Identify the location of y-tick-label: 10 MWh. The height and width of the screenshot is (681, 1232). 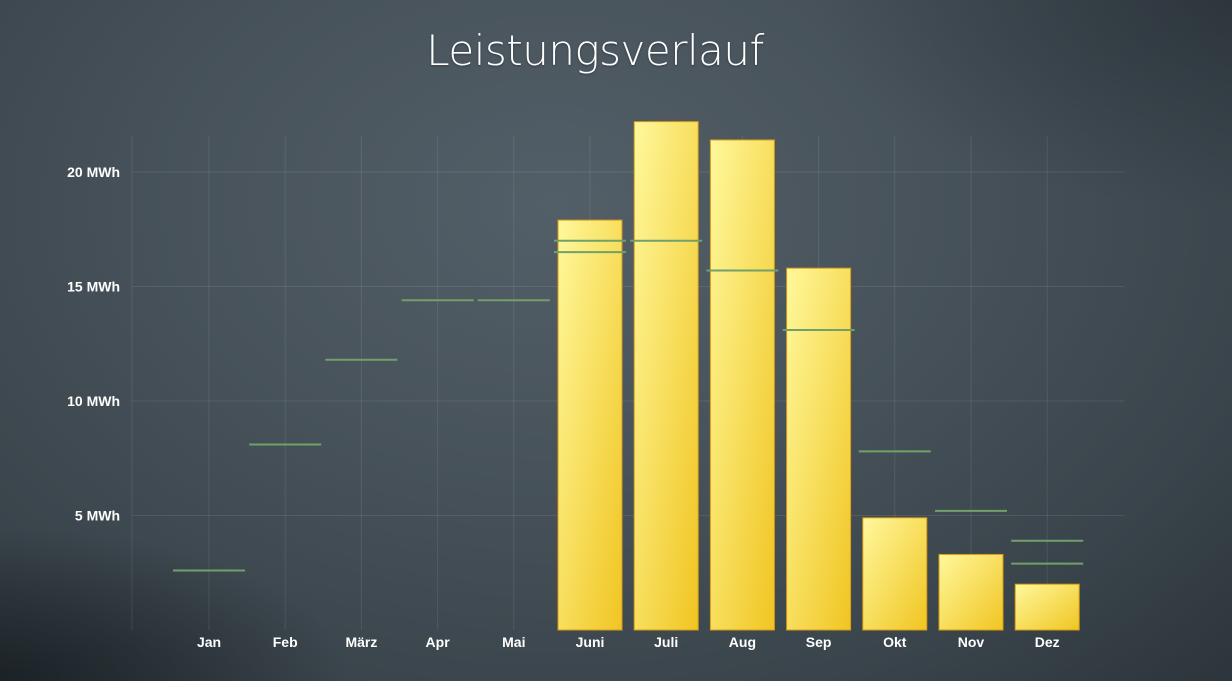
(93, 401).